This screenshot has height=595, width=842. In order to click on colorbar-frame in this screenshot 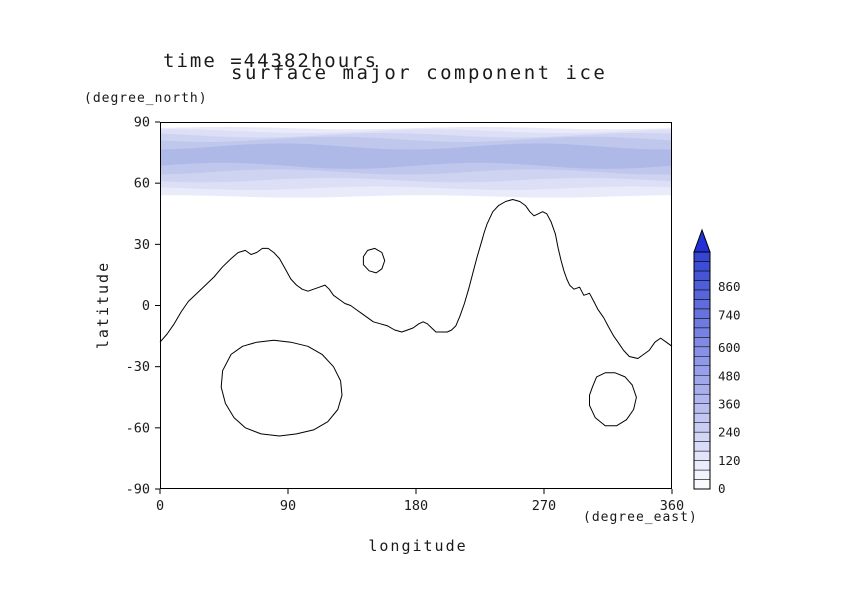, I will do `click(702, 370)`.